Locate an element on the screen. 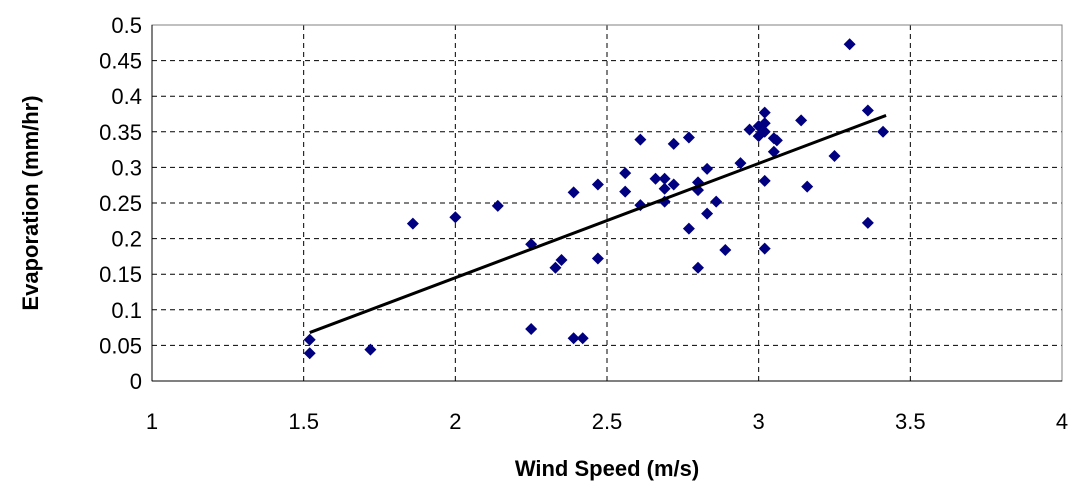  y-tick-label: 0.05 is located at coordinates (120, 345).